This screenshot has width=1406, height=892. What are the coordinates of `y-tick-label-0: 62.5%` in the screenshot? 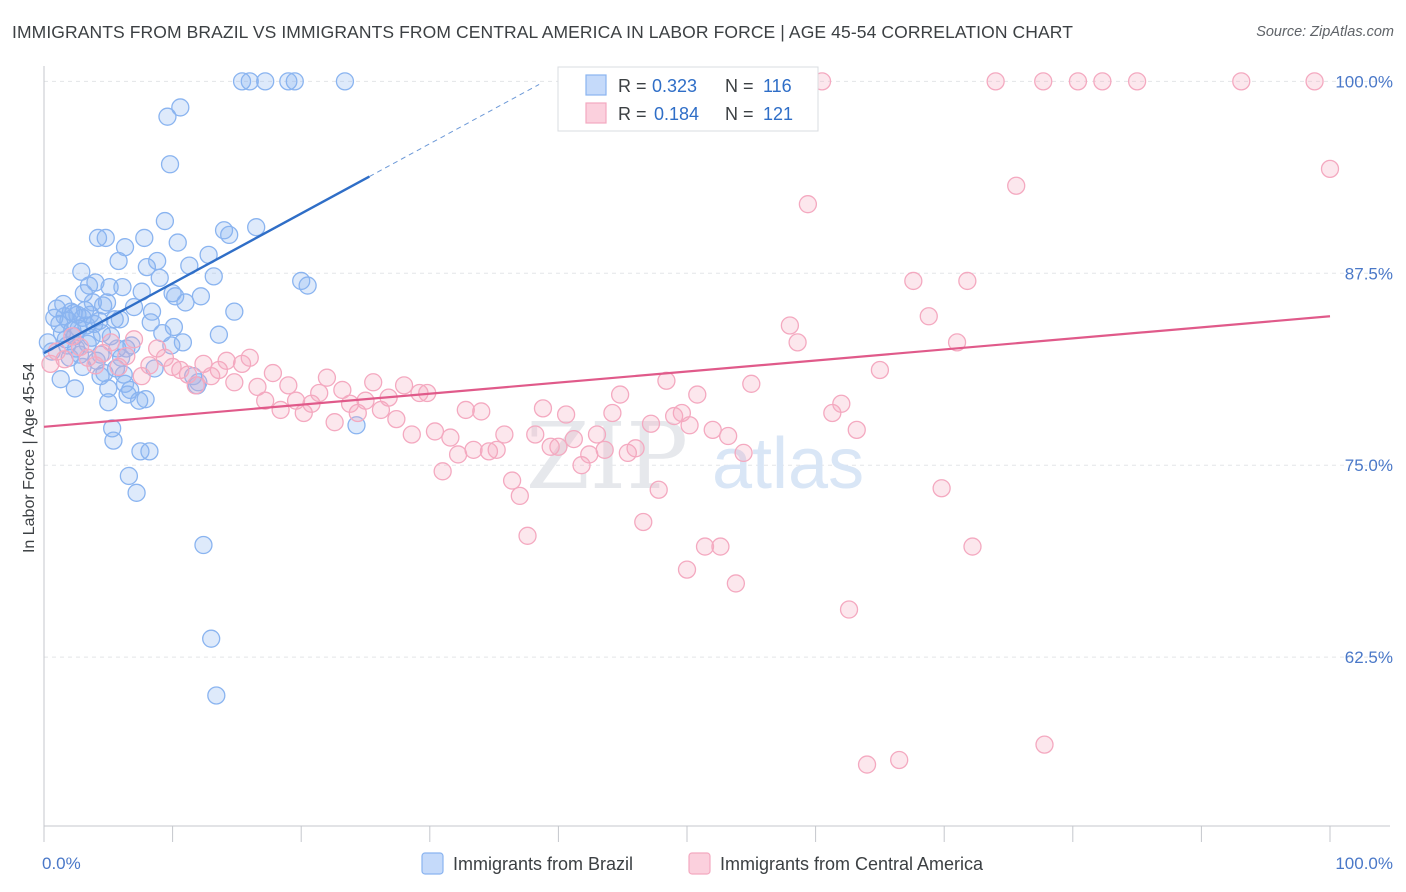 It's located at (1369, 657).